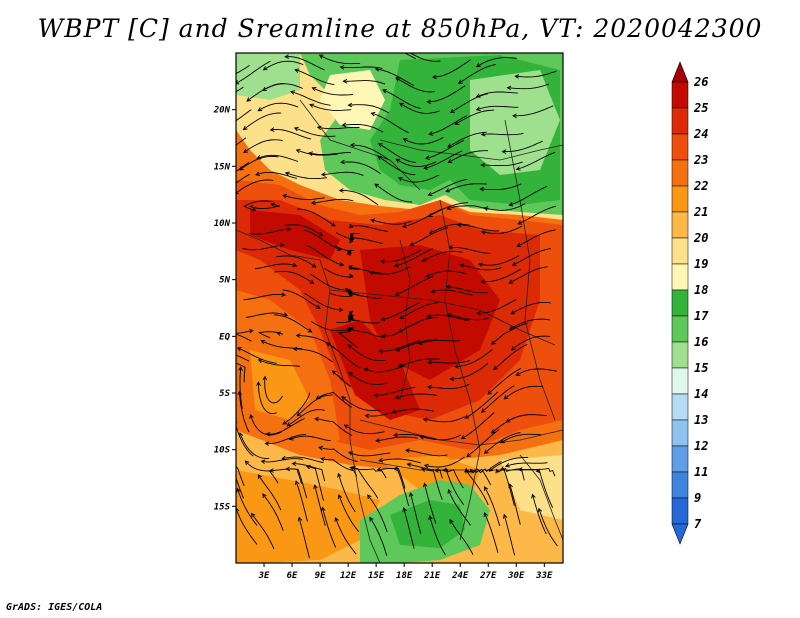 The width and height of the screenshot is (800, 618). I want to click on colorbar-label-18: 18, so click(701, 290).